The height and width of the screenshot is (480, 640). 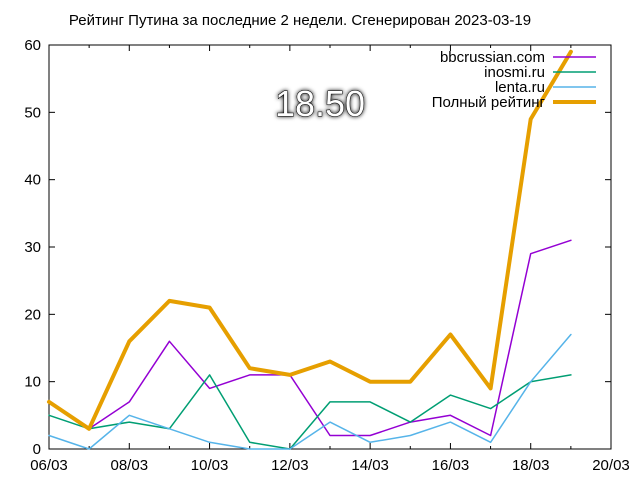 I want to click on y-tick-label: 0, so click(x=37, y=449).